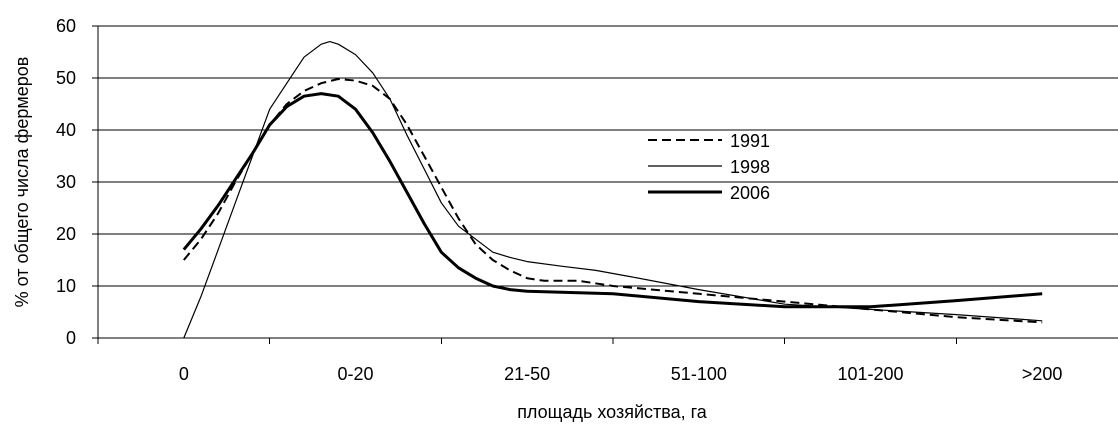  I want to click on legend-label-1991: 1991, so click(750, 141).